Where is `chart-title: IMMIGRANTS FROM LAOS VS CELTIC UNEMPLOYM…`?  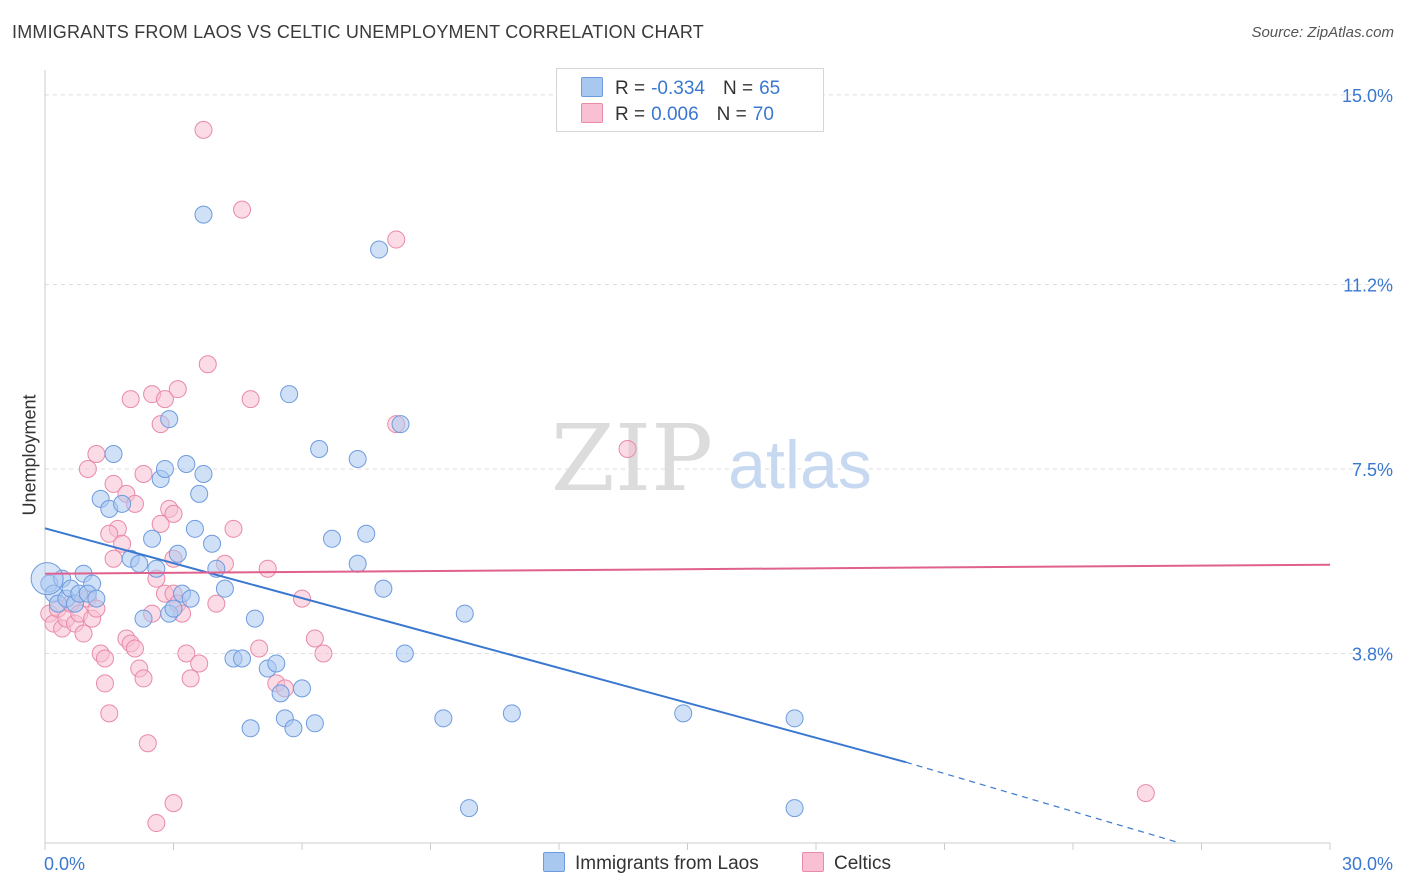 chart-title: IMMIGRANTS FROM LAOS VS CELTIC UNEMPLOYM… is located at coordinates (358, 32).